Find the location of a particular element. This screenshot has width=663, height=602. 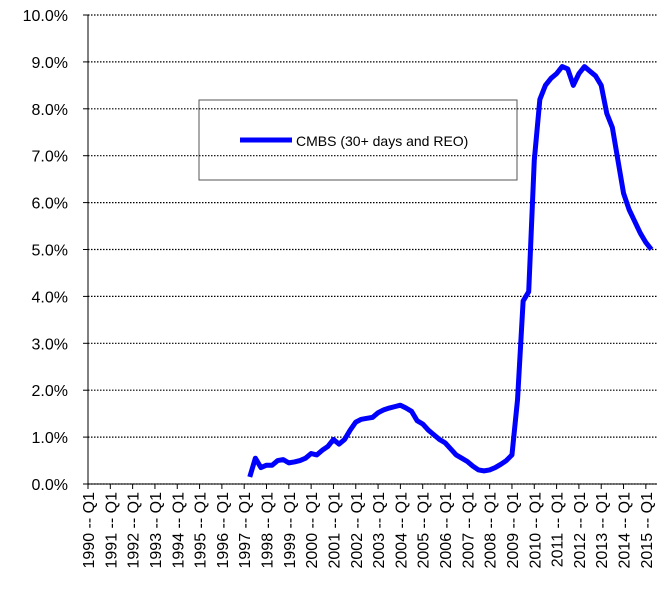

y-tick-label: 7.0% is located at coordinates (50, 157).